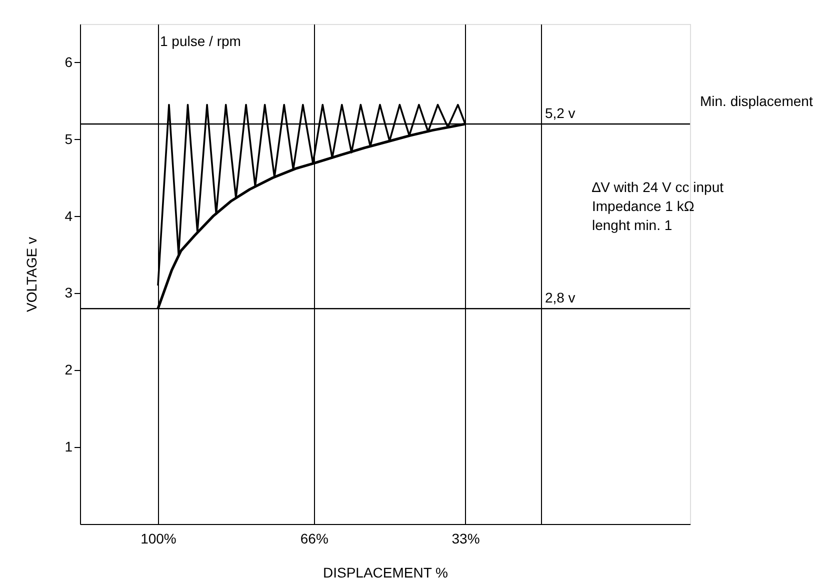 The width and height of the screenshot is (821, 587). Describe the element at coordinates (68, 292) in the screenshot. I see `y-tick-label: 3` at that location.